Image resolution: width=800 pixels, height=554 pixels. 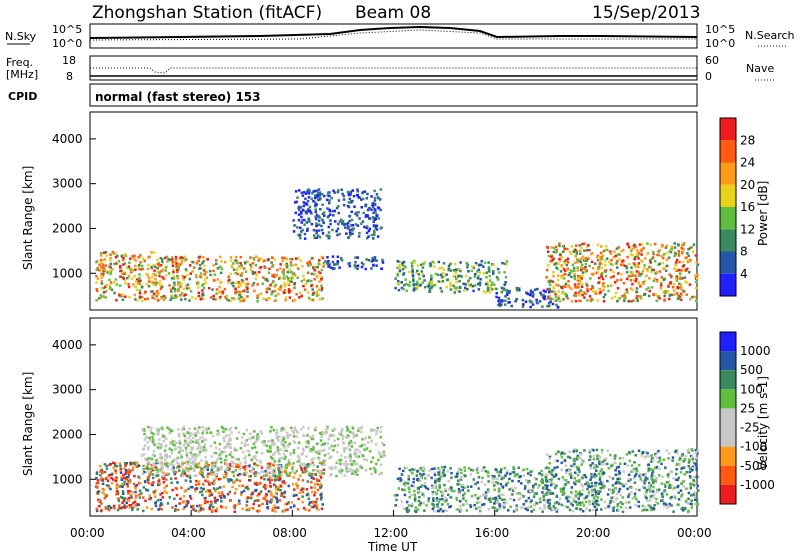 I want to click on y-tick-label: 2000, so click(x=67, y=228).